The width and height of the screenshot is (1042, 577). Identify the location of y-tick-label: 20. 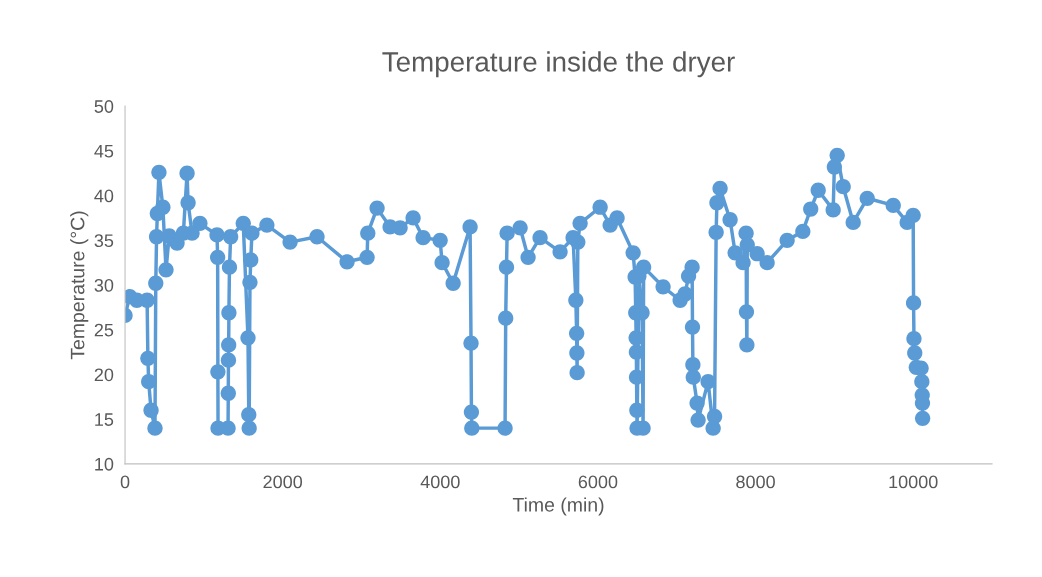
(104, 375).